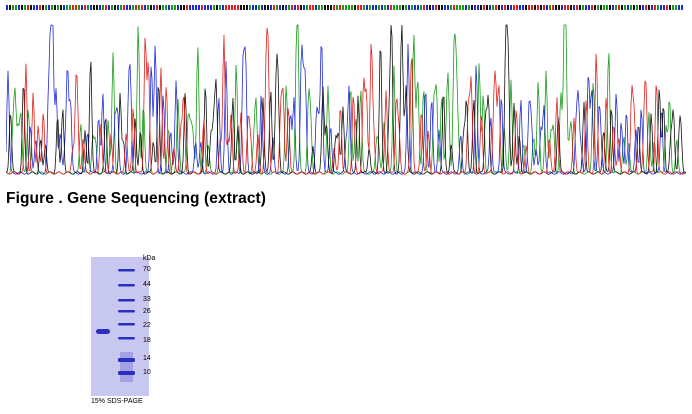 Image resolution: width=692 pixels, height=414 pixels. Describe the element at coordinates (147, 372) in the screenshot. I see `marker-label: 10` at that location.